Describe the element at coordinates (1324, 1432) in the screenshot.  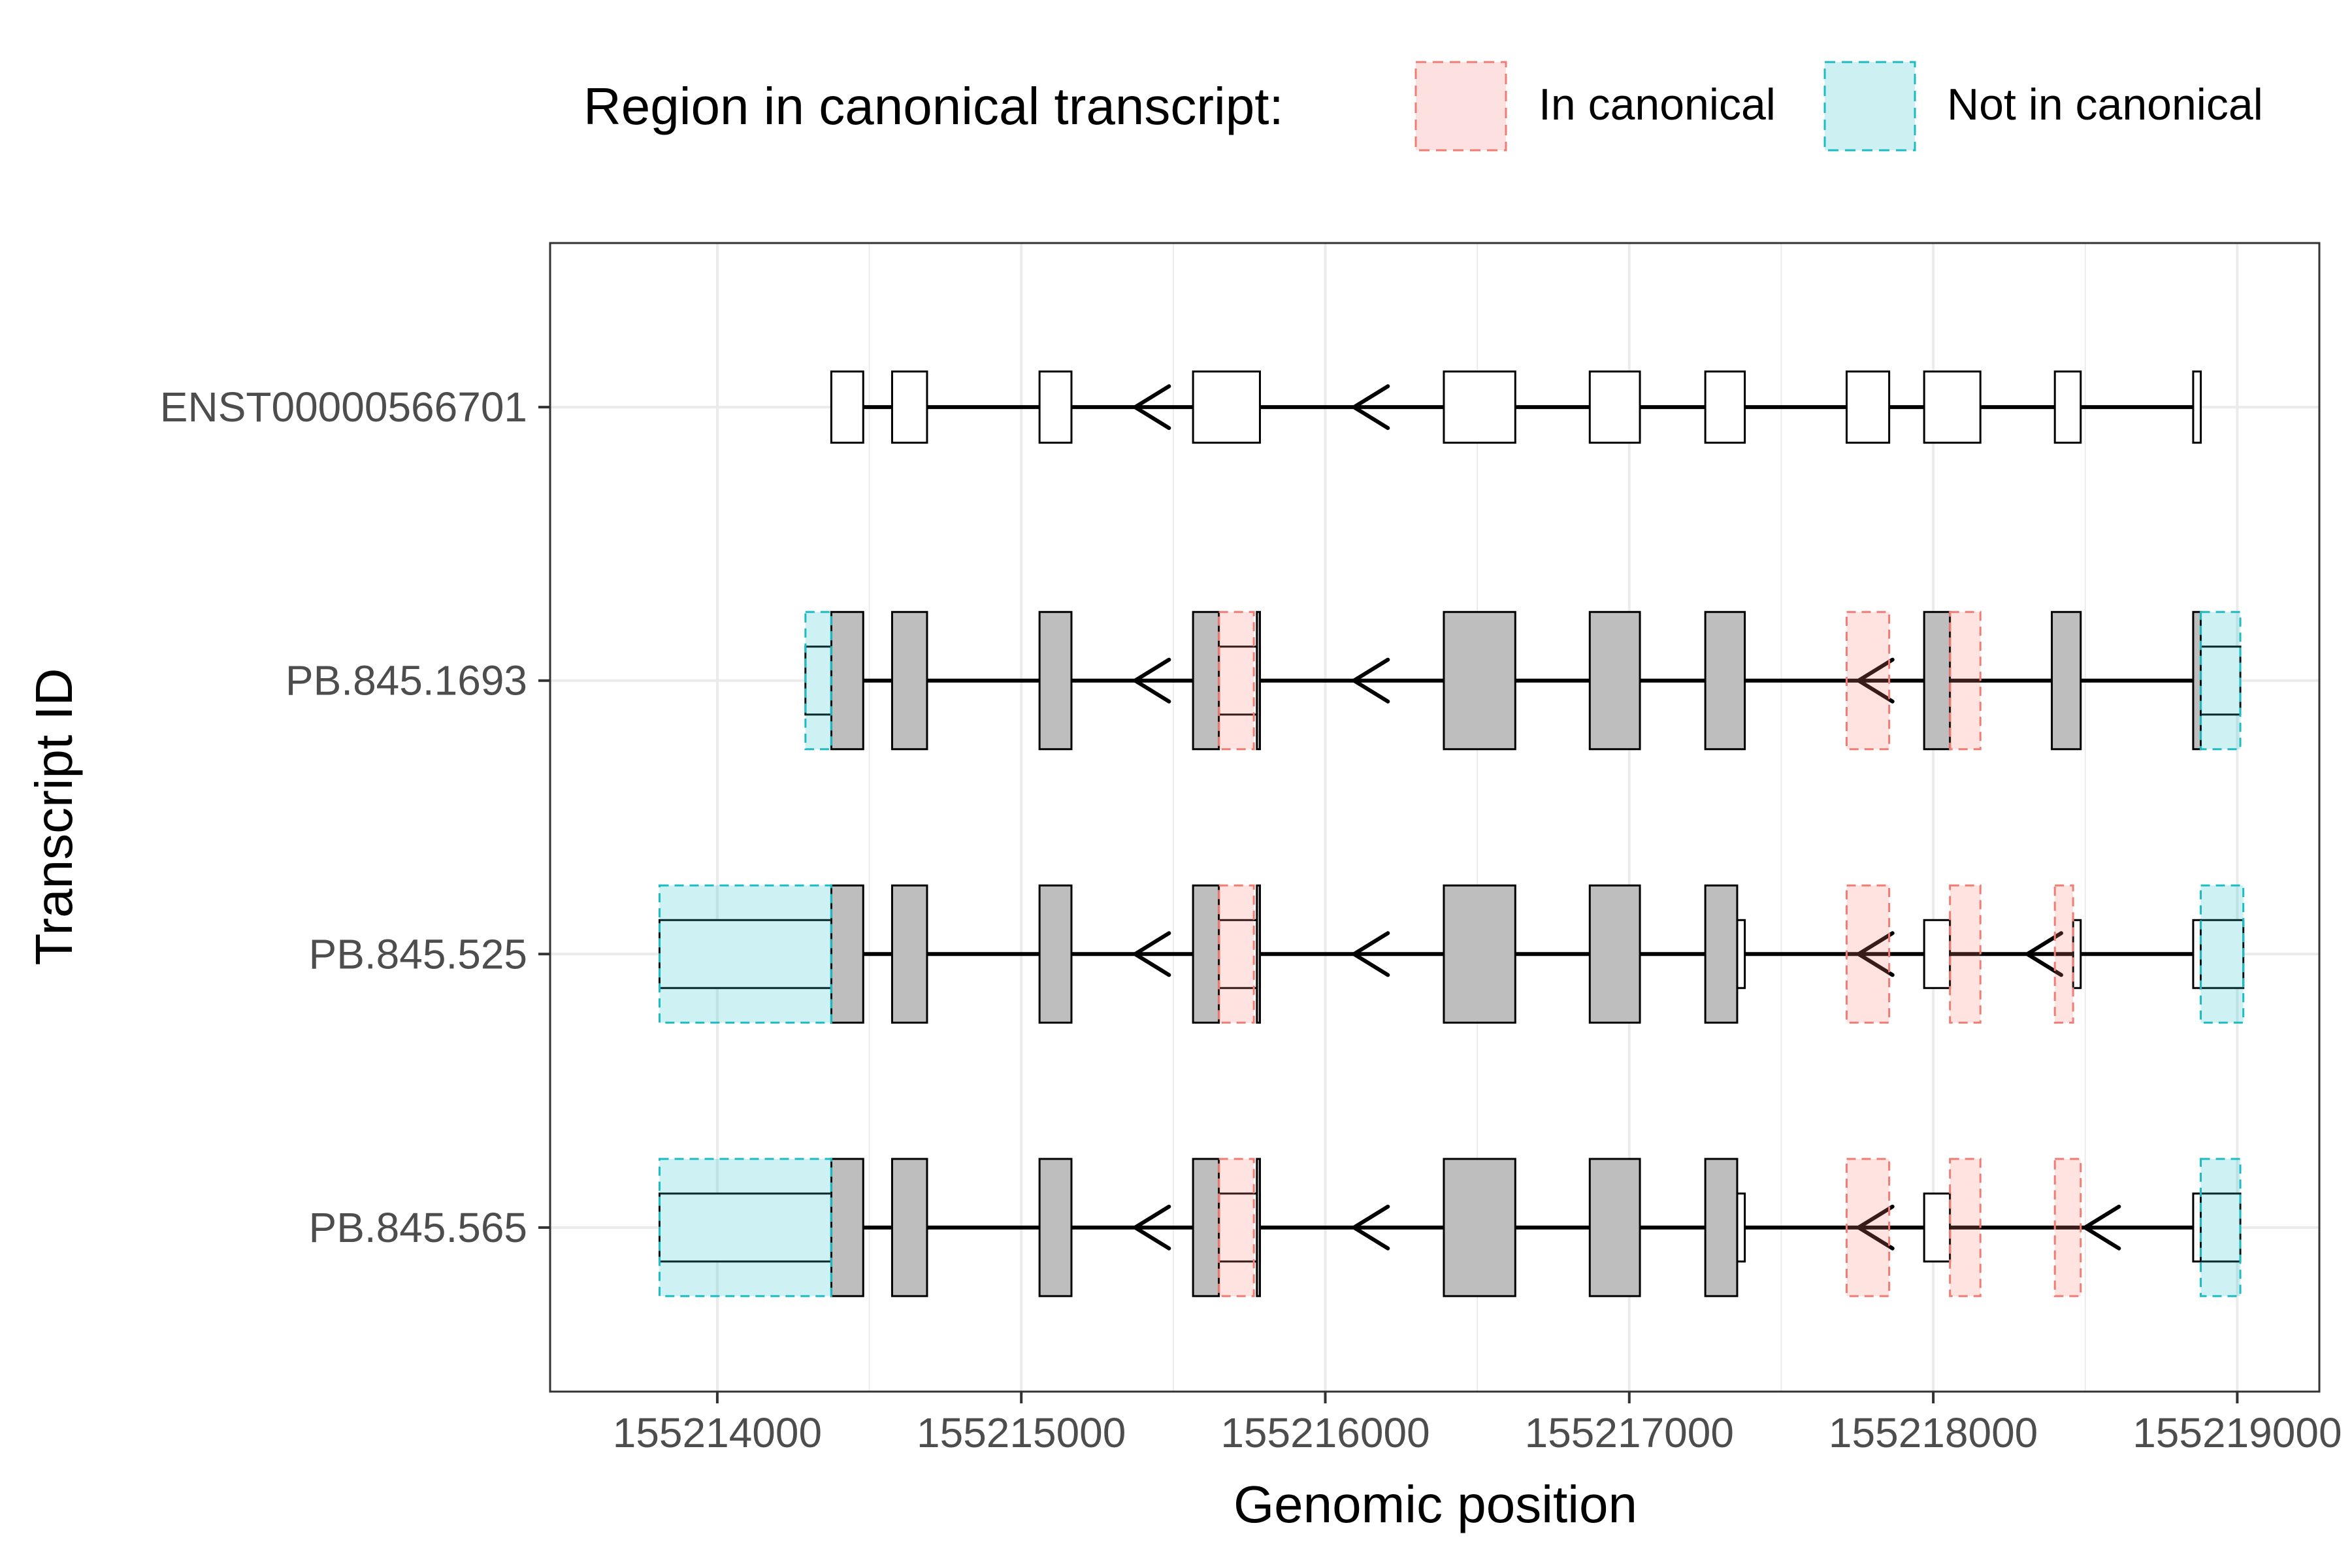
I see `x-tick-label: 155216000` at that location.